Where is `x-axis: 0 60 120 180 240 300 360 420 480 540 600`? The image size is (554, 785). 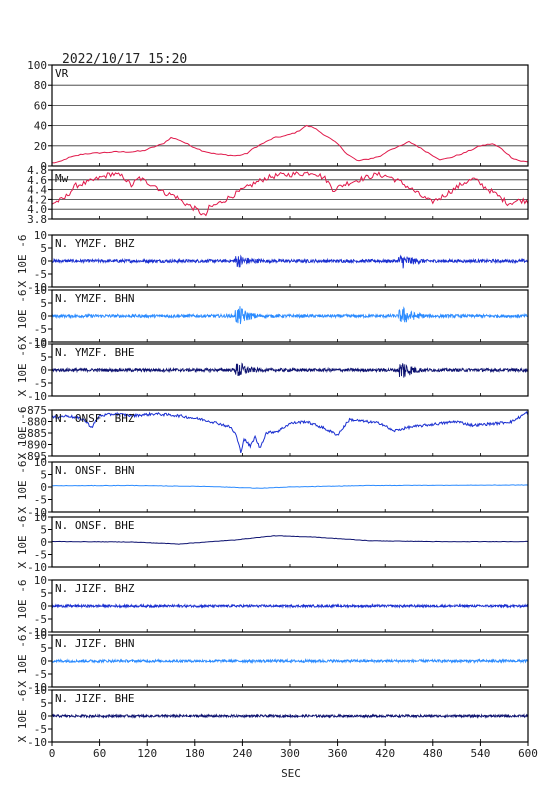
x-axis: 0 60 120 180 240 300 360 420 480 540 600 is located at coordinates (293, 751).